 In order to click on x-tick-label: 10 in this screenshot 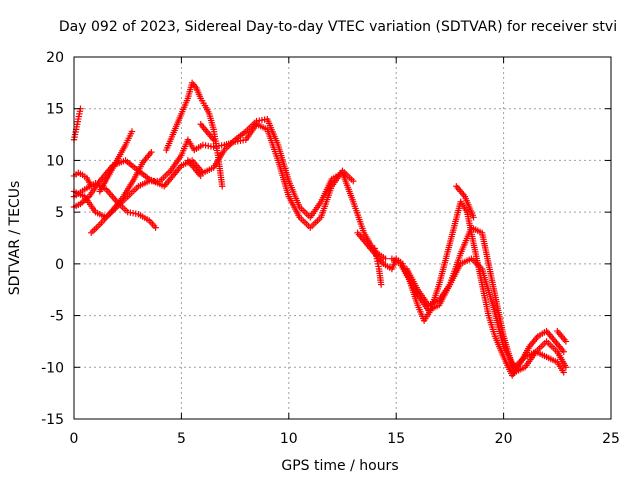, I will do `click(289, 439)`.